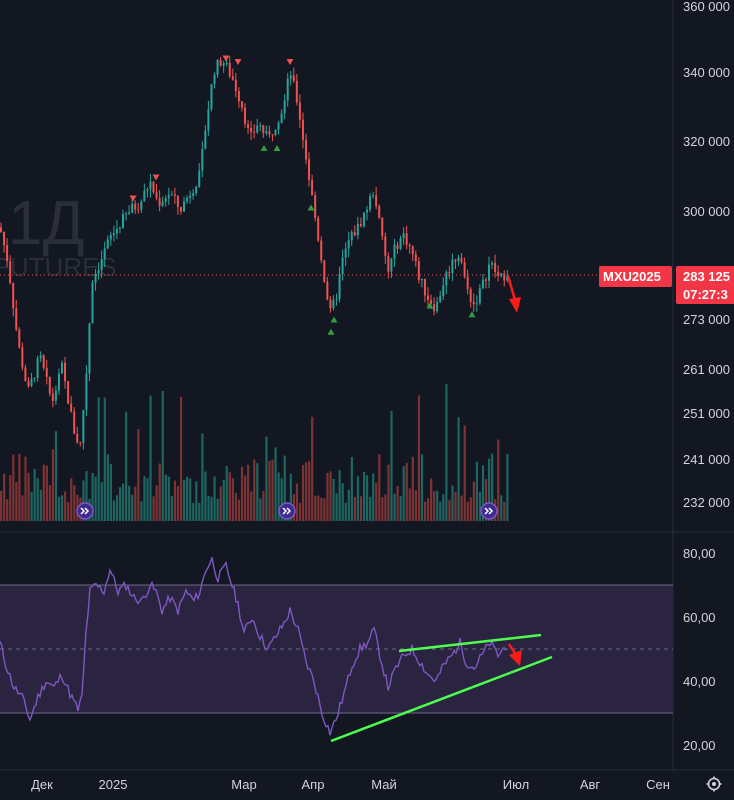 The height and width of the screenshot is (800, 734). I want to click on rsi-down-arrow-head, so click(515, 658).